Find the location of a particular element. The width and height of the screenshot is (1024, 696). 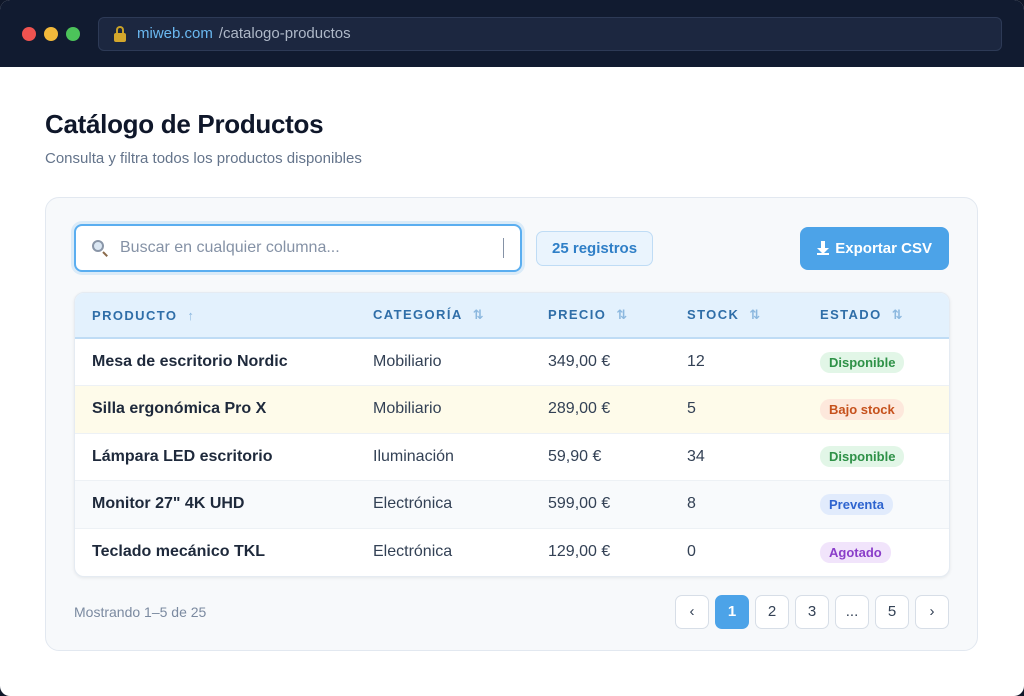

minimize-window-button is located at coordinates (51, 33).